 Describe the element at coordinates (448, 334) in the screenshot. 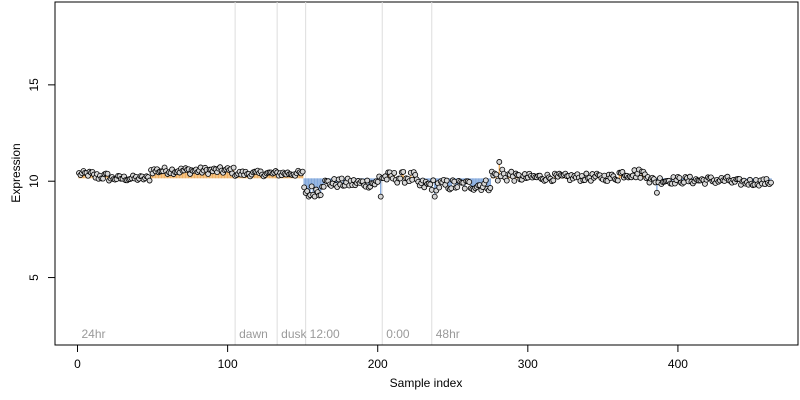

I see `phase-label: 48hr` at that location.